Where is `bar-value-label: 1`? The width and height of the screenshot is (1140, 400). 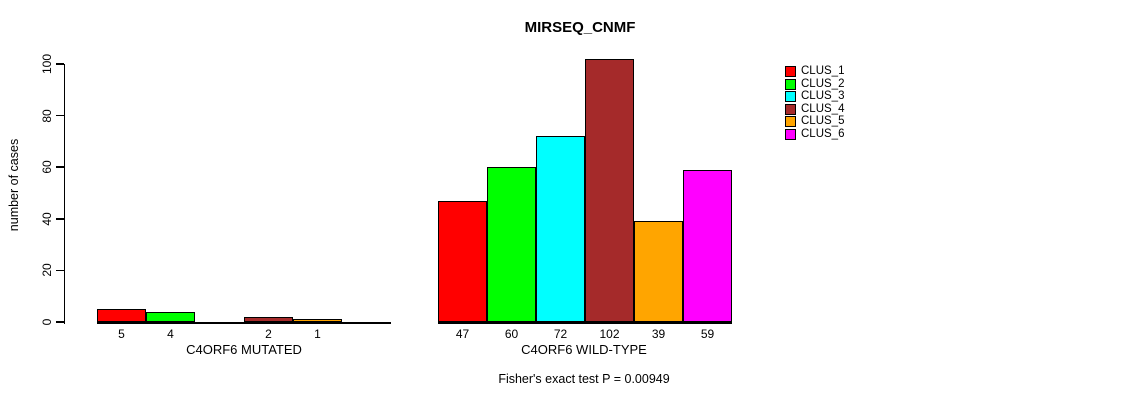
bar-value-label: 1 is located at coordinates (317, 334).